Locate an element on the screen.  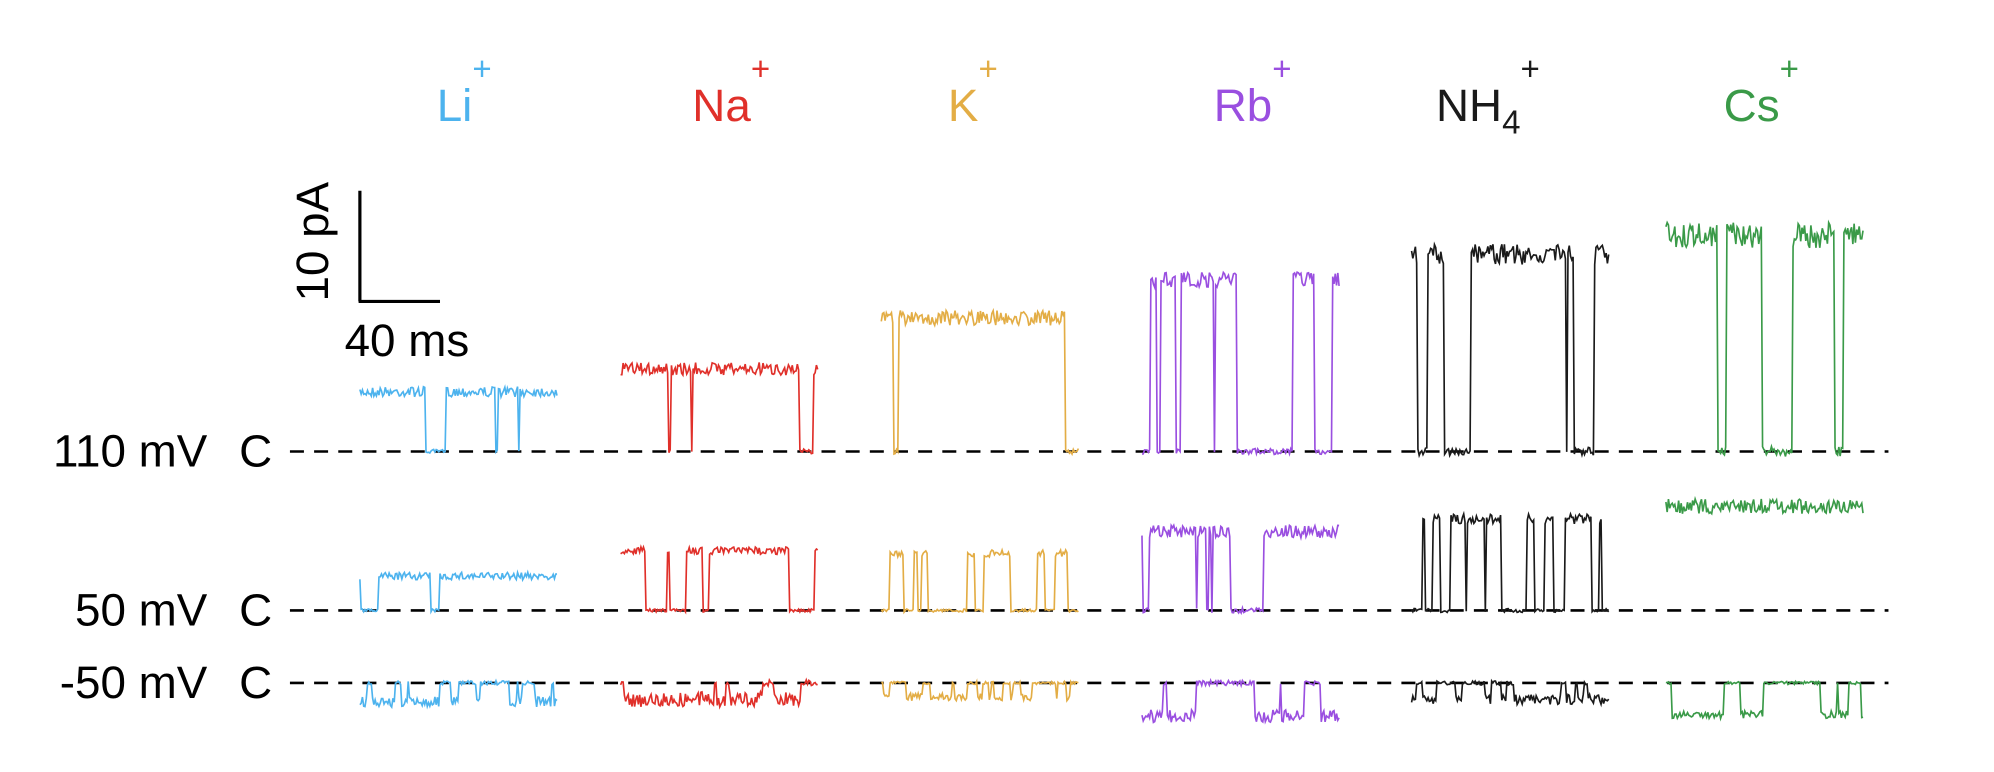
ion-symbol: K is located at coordinates (963, 105).